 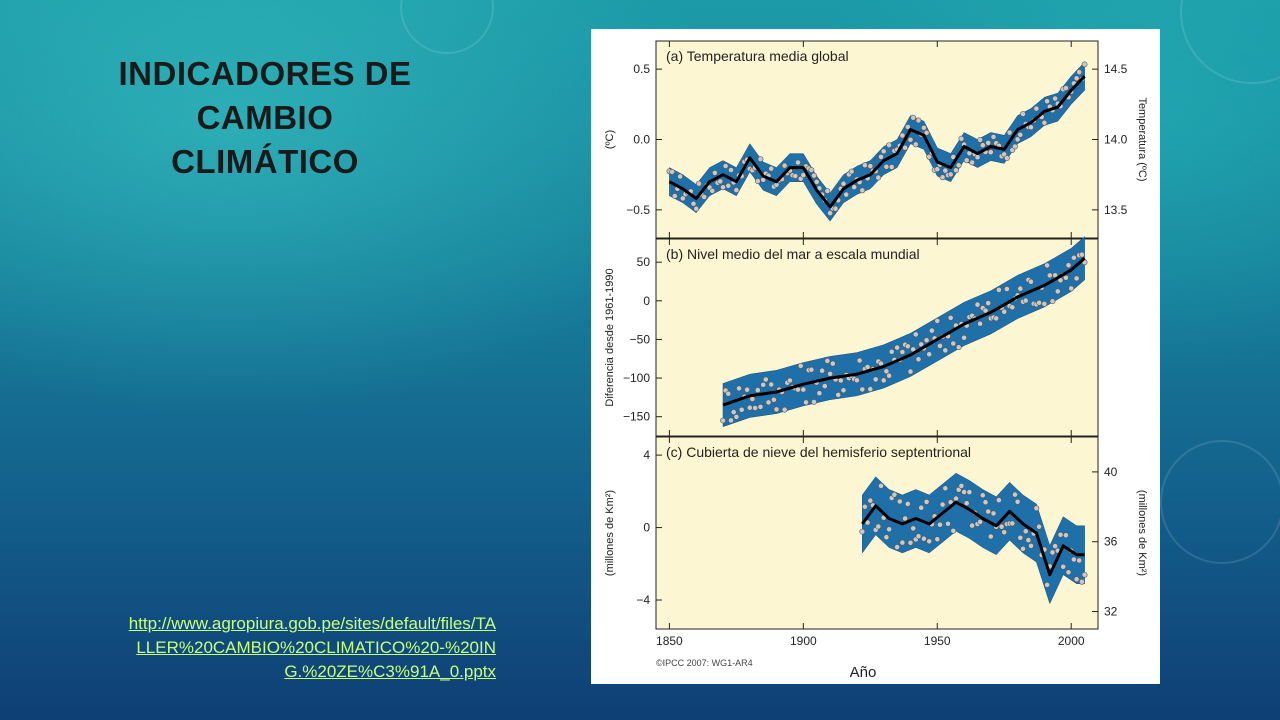 What do you see at coordinates (1111, 472) in the screenshot?
I see `y2-tick-label: 40` at bounding box center [1111, 472].